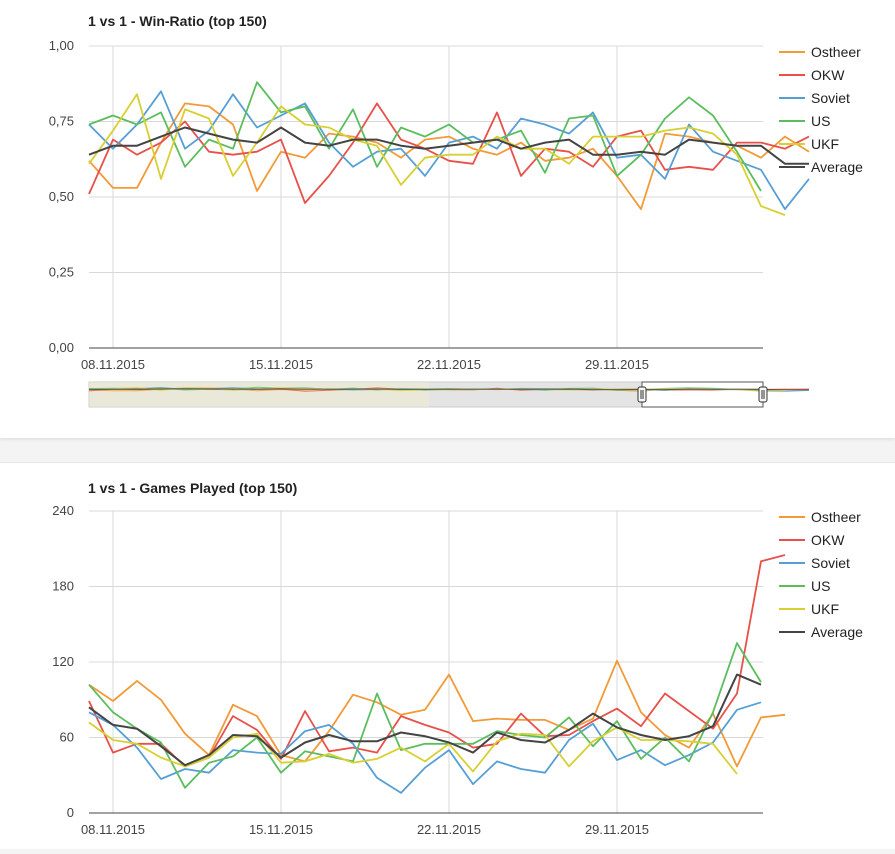 The height and width of the screenshot is (854, 895). Describe the element at coordinates (61, 196) in the screenshot. I see `y-tick-label: 0,50` at that location.